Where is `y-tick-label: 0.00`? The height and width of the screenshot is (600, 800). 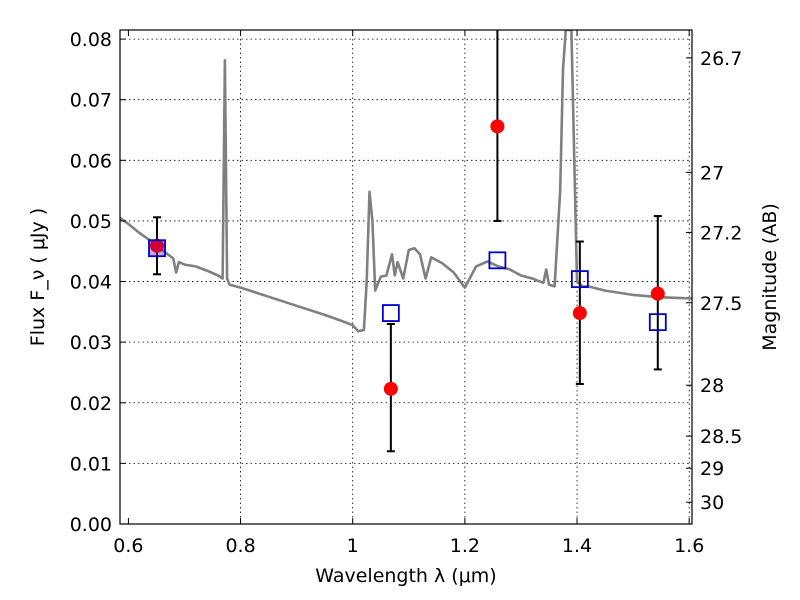
y-tick-label: 0.00 is located at coordinates (91, 525).